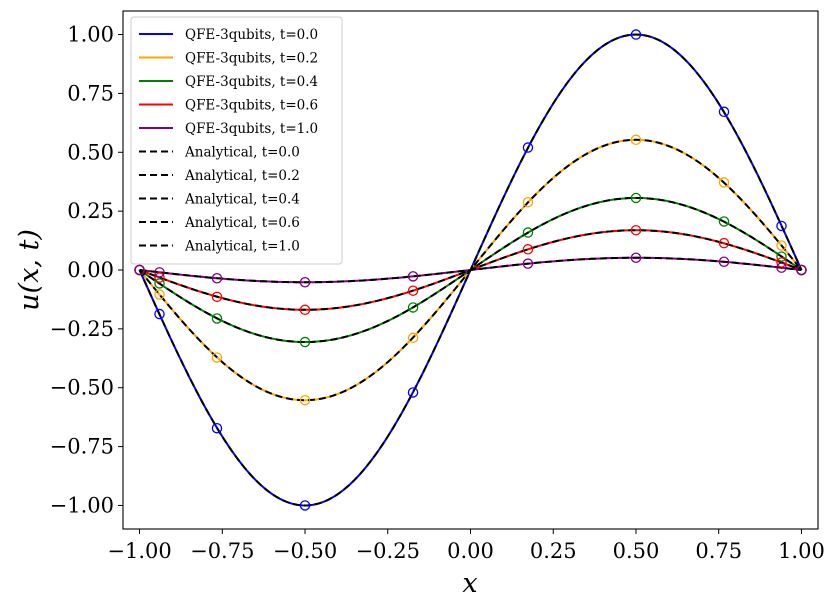 The width and height of the screenshot is (830, 609). Describe the element at coordinates (251, 82) in the screenshot. I see `legend-label-qfe-3qubits-t-0-4: QFE-3qubits, t=0.4` at that location.